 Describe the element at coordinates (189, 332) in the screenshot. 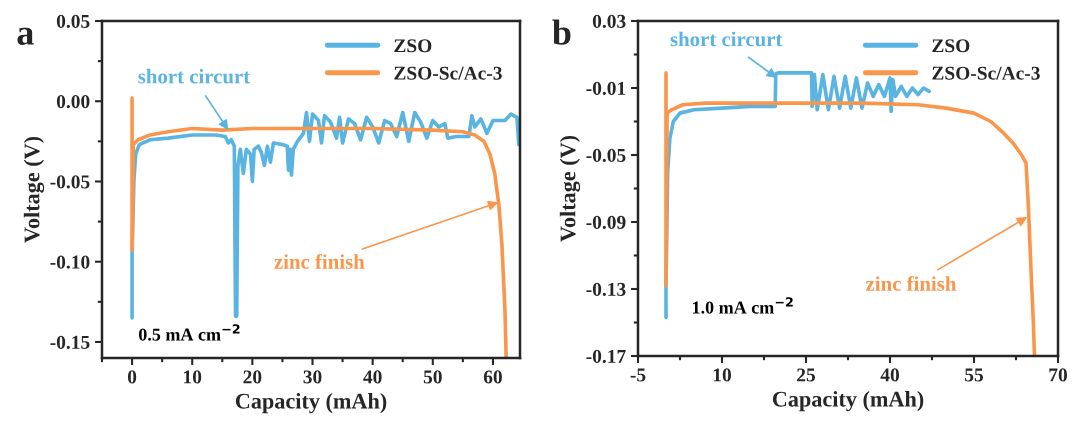

I see `annotation: 0.5 mA cm$^{−2}$` at that location.